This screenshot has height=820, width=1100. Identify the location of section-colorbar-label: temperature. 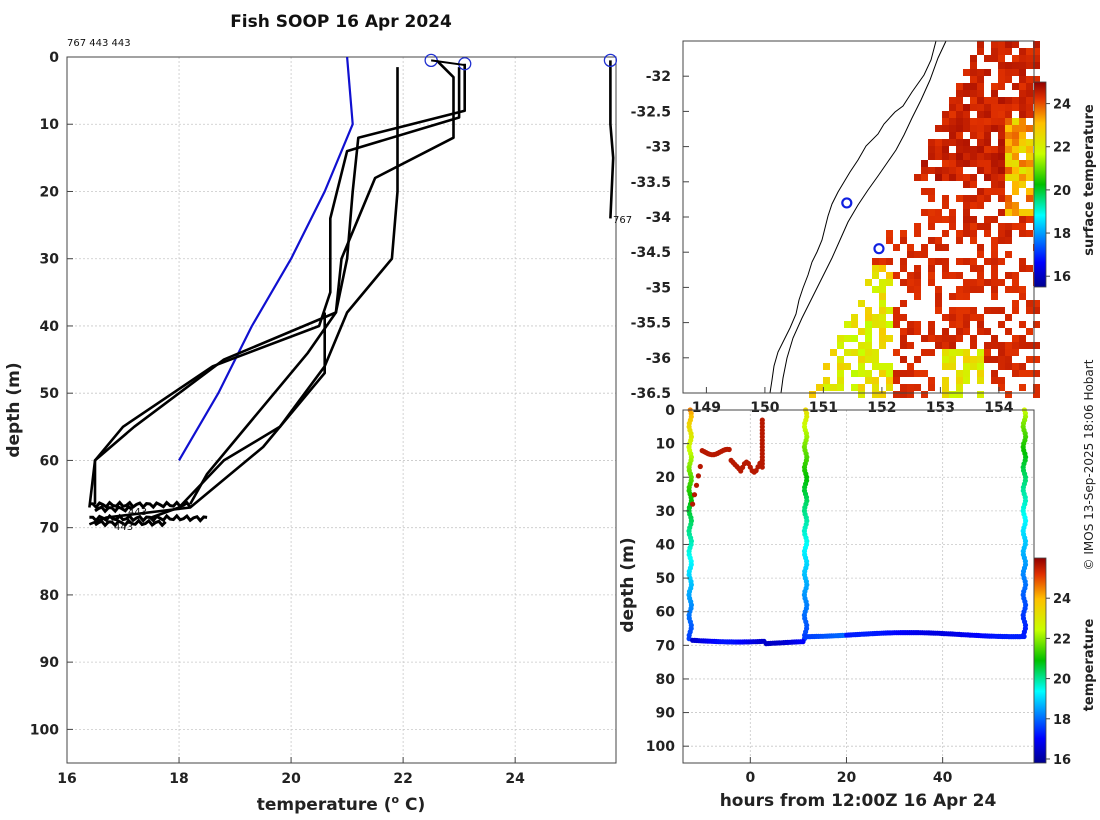
(1089, 665).